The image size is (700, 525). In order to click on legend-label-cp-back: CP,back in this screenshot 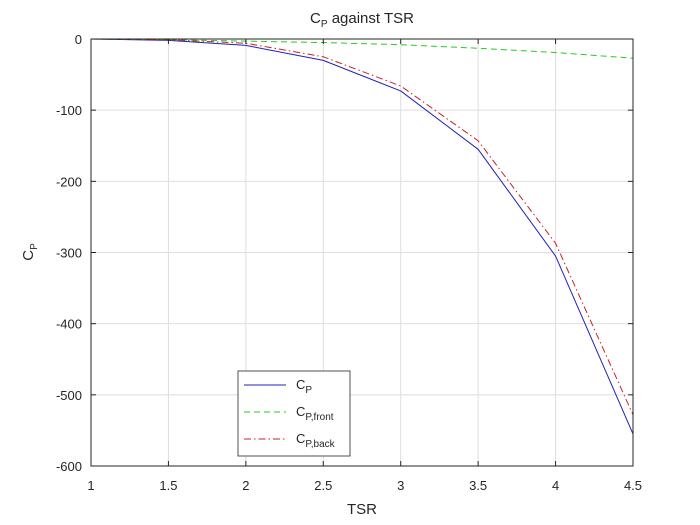, I will do `click(316, 440)`.